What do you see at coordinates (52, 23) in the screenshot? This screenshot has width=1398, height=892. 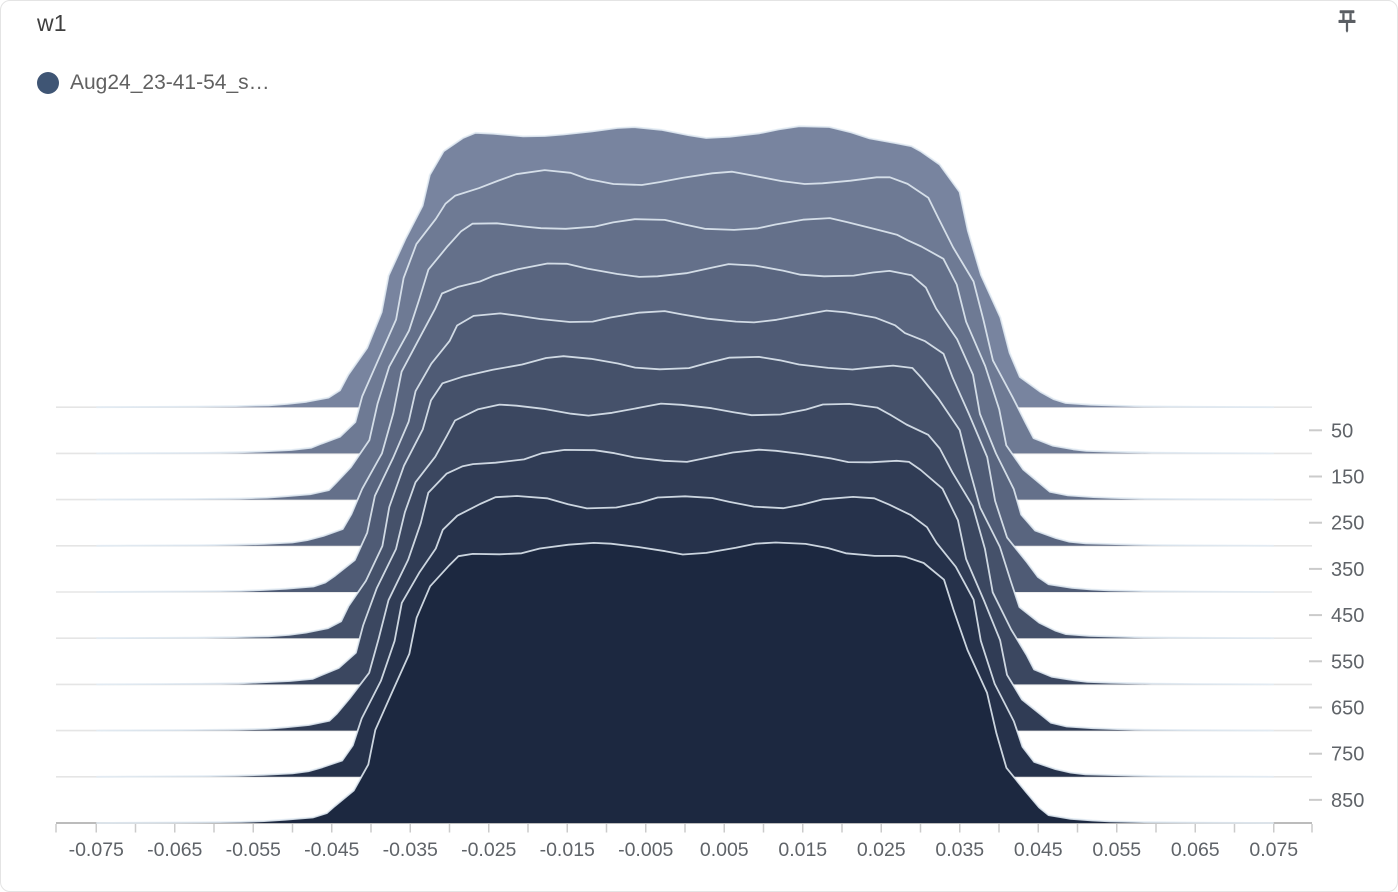 I see `card-title: w1` at bounding box center [52, 23].